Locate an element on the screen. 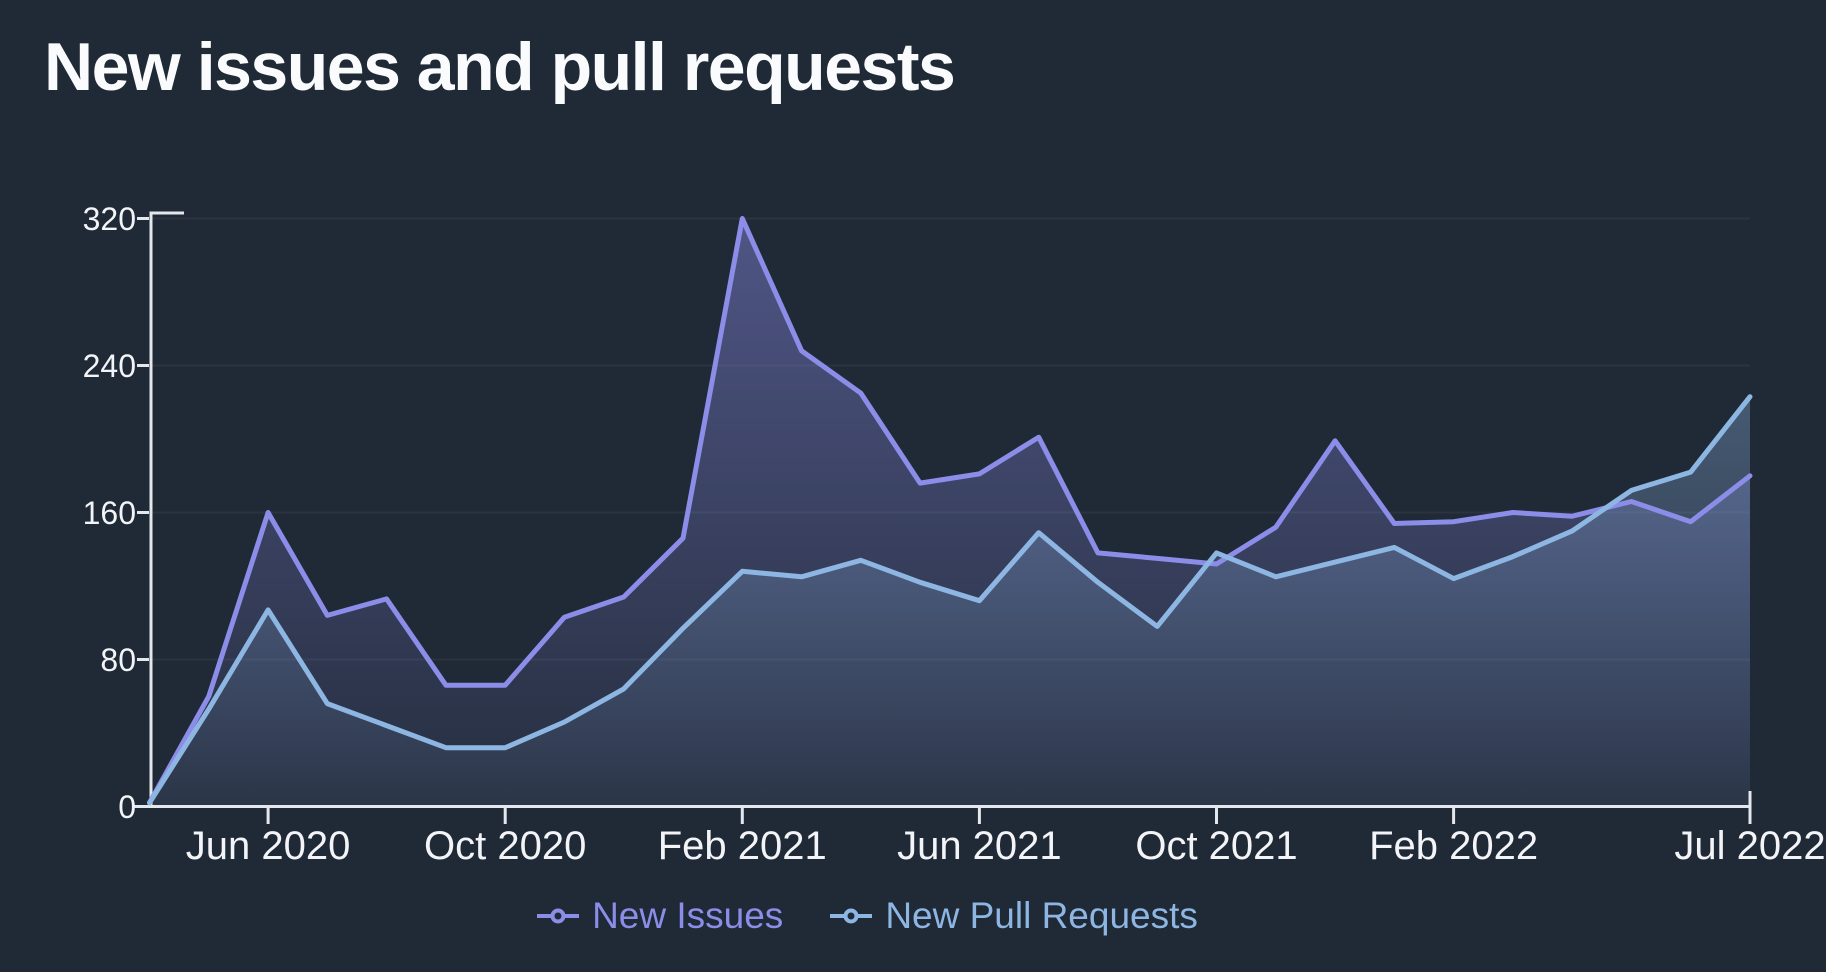 The width and height of the screenshot is (1826, 972). x-tick-label: Oct 2021 is located at coordinates (1216, 846).